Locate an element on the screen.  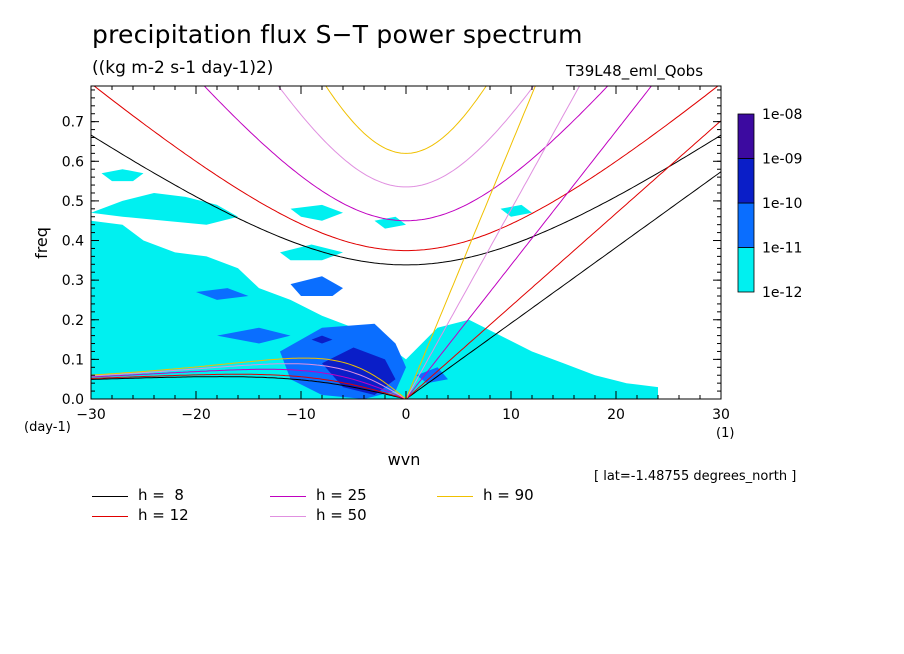
curve-kelvin-h8 is located at coordinates (563, 285).